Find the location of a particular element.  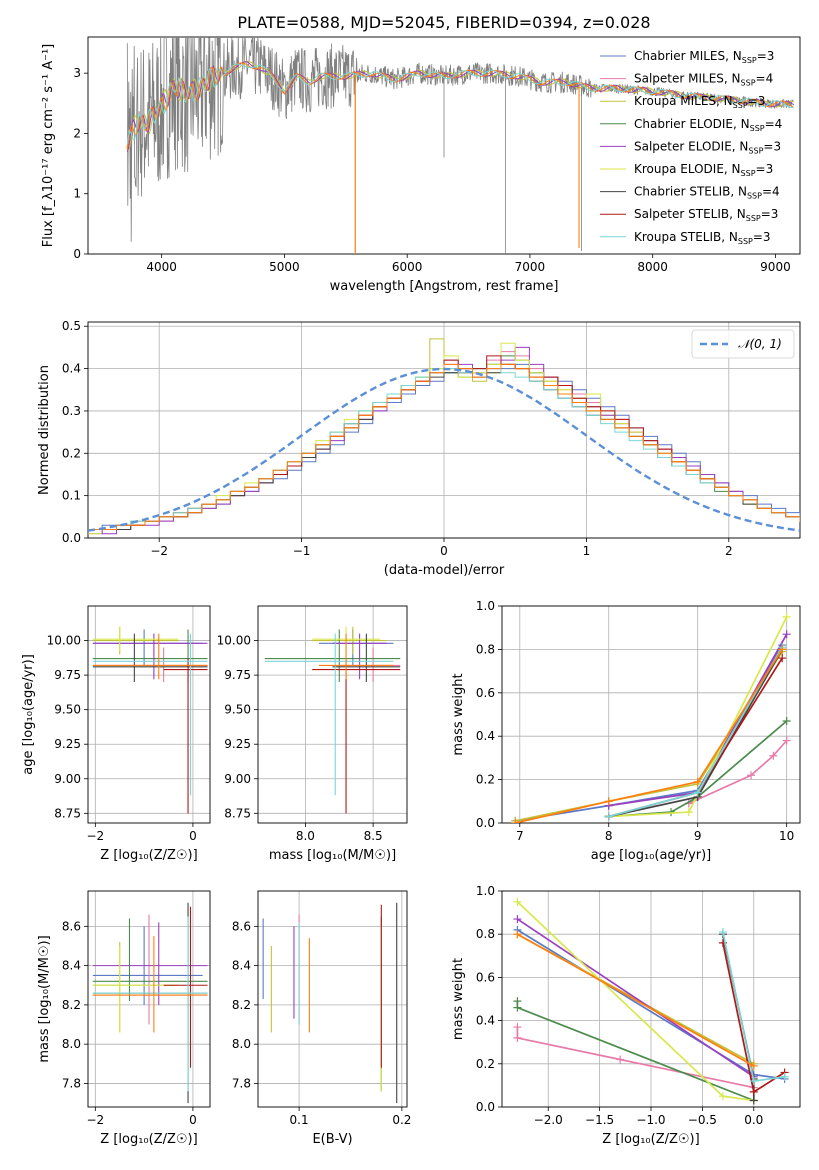

y-tick-label: 1 is located at coordinates (77, 194).